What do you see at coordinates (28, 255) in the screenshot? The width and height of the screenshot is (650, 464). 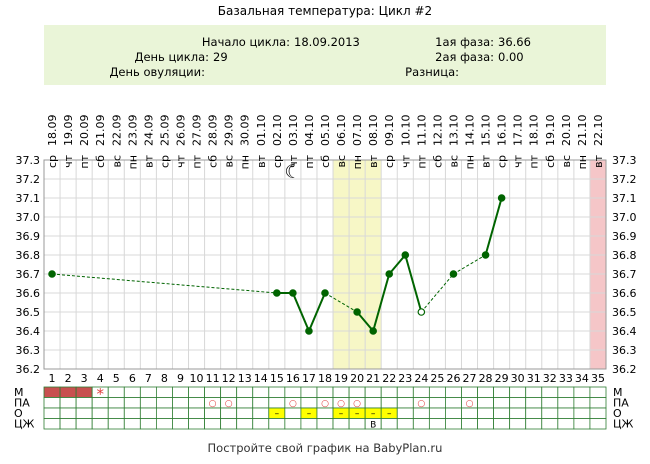 I see `y-tick-label-left: 36.8` at bounding box center [28, 255].